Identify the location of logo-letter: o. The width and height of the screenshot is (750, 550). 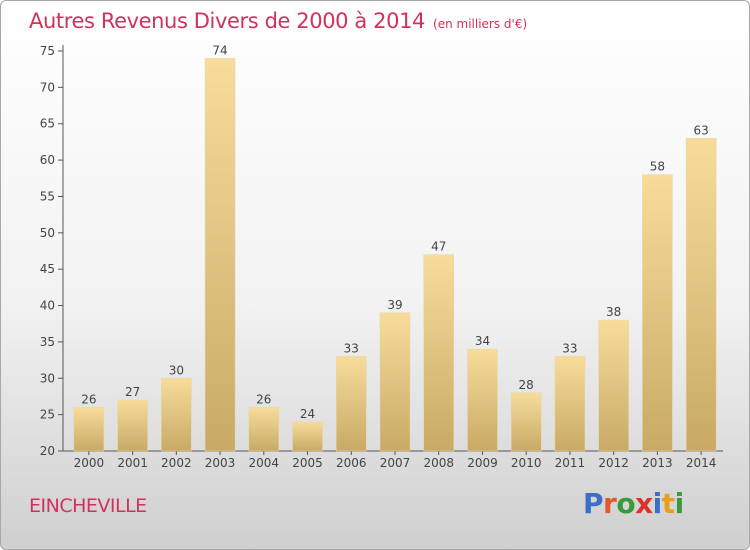
(626, 503).